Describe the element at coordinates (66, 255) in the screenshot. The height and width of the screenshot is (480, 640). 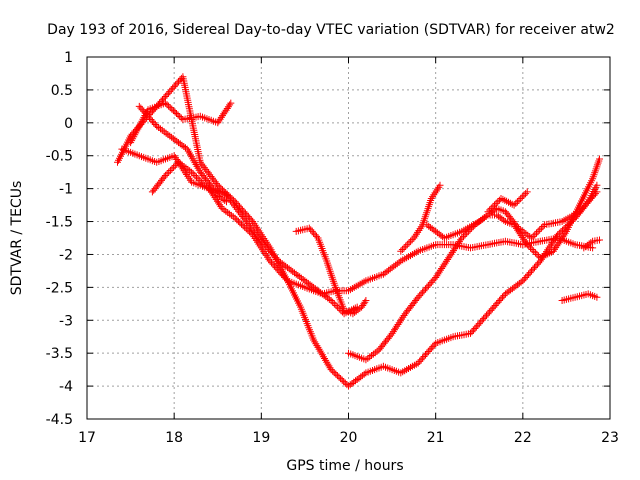
I see `y-tick-label: -2` at that location.